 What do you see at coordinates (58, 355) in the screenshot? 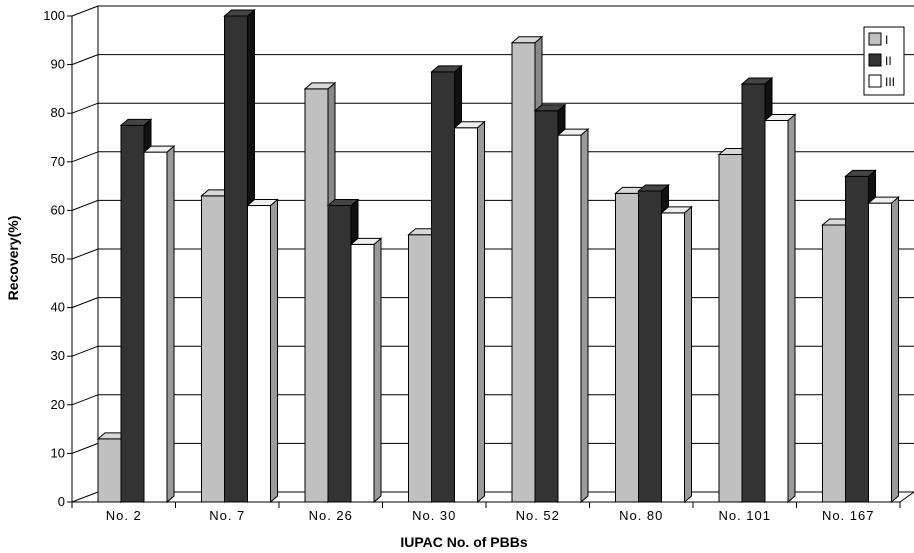
I see `y-tick-label: 30` at bounding box center [58, 355].